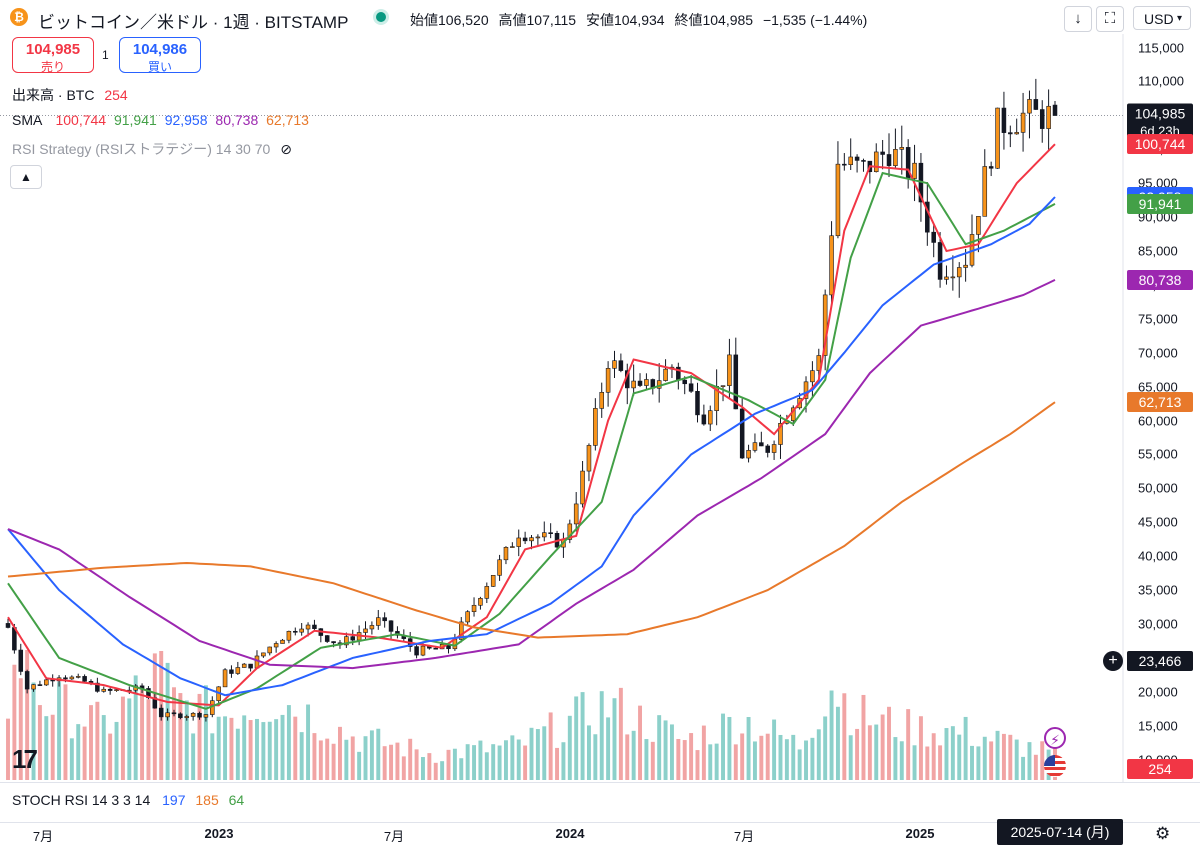 The width and height of the screenshot is (1200, 847). What do you see at coordinates (1078, 19) in the screenshot?
I see `download-icon: ↓` at bounding box center [1078, 19].